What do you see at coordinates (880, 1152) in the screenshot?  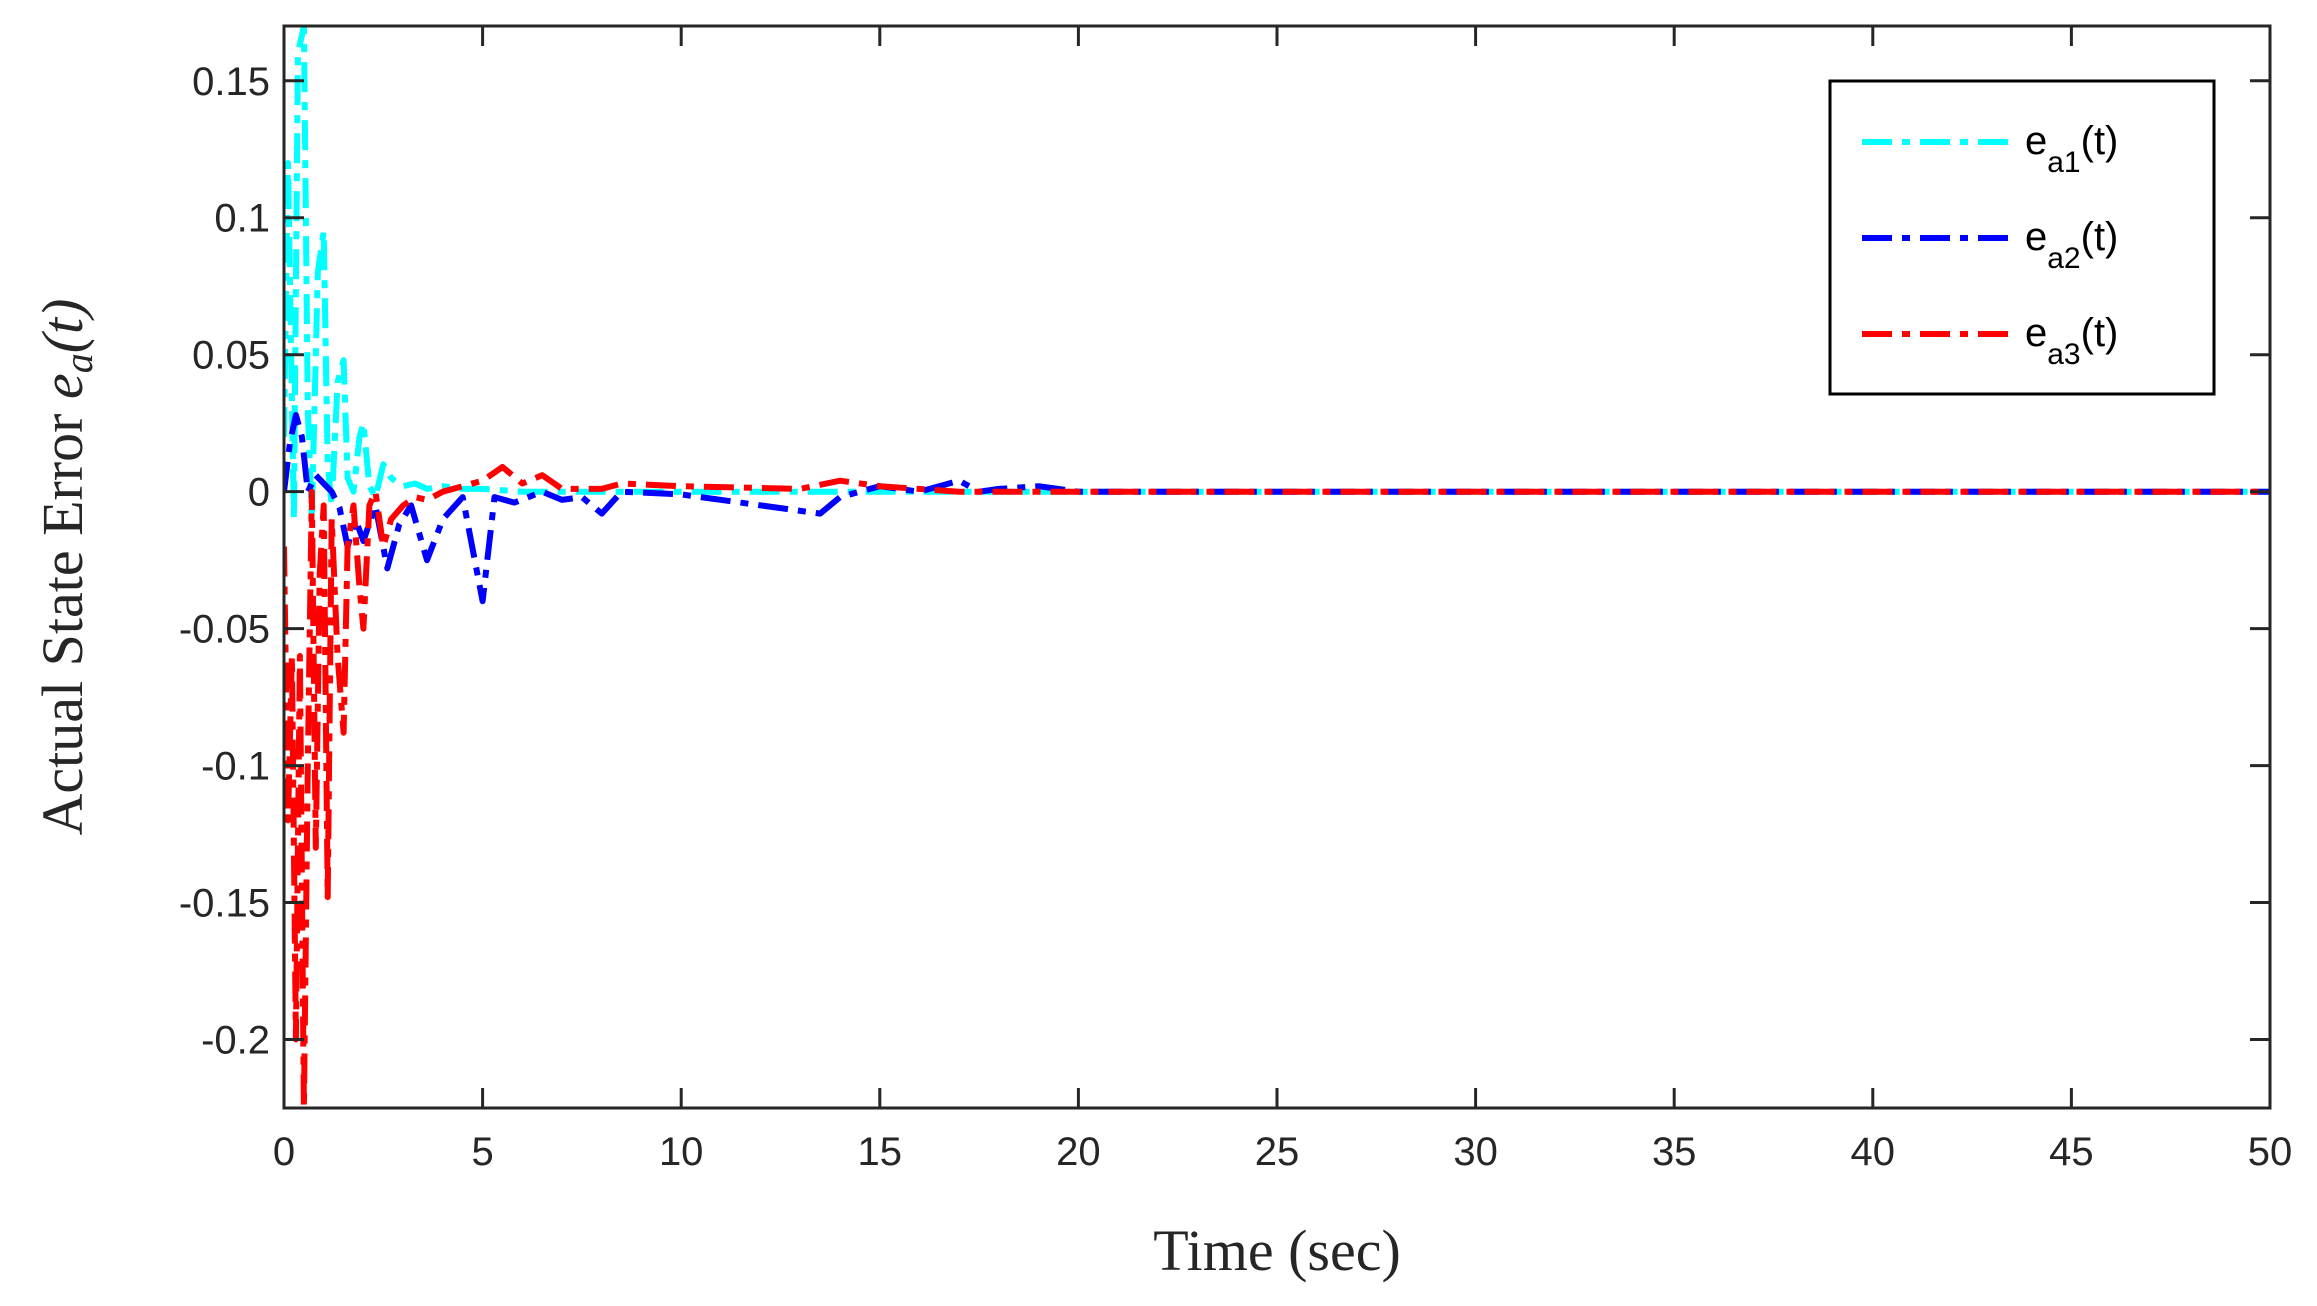 I see `x-tick-label: 15` at bounding box center [880, 1152].